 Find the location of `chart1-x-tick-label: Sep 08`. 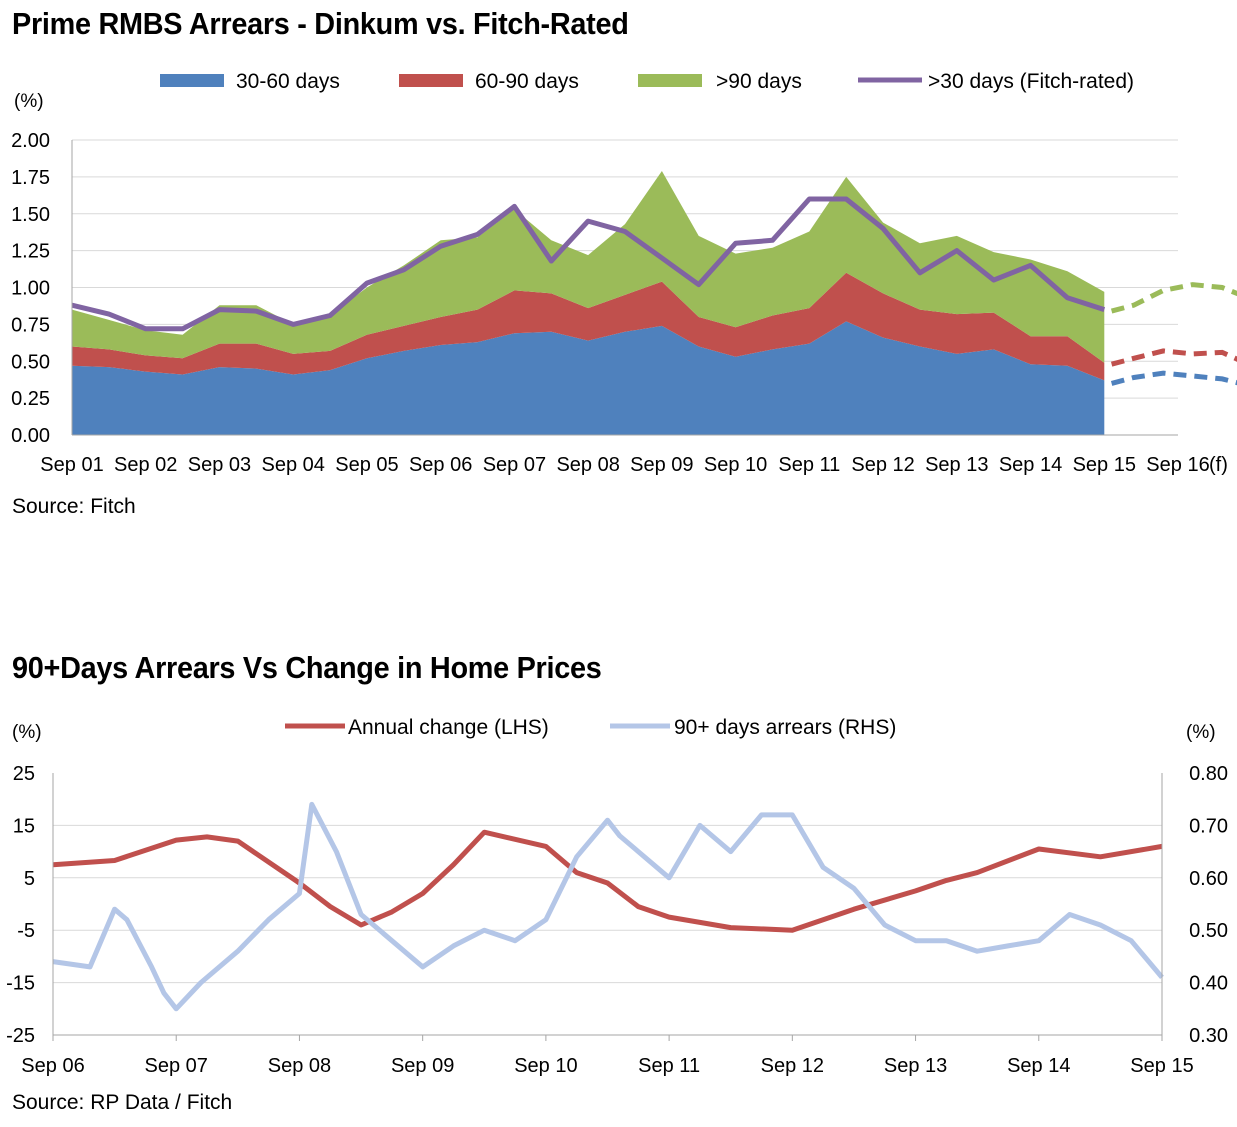

chart1-x-tick-label: Sep 08 is located at coordinates (587, 465).